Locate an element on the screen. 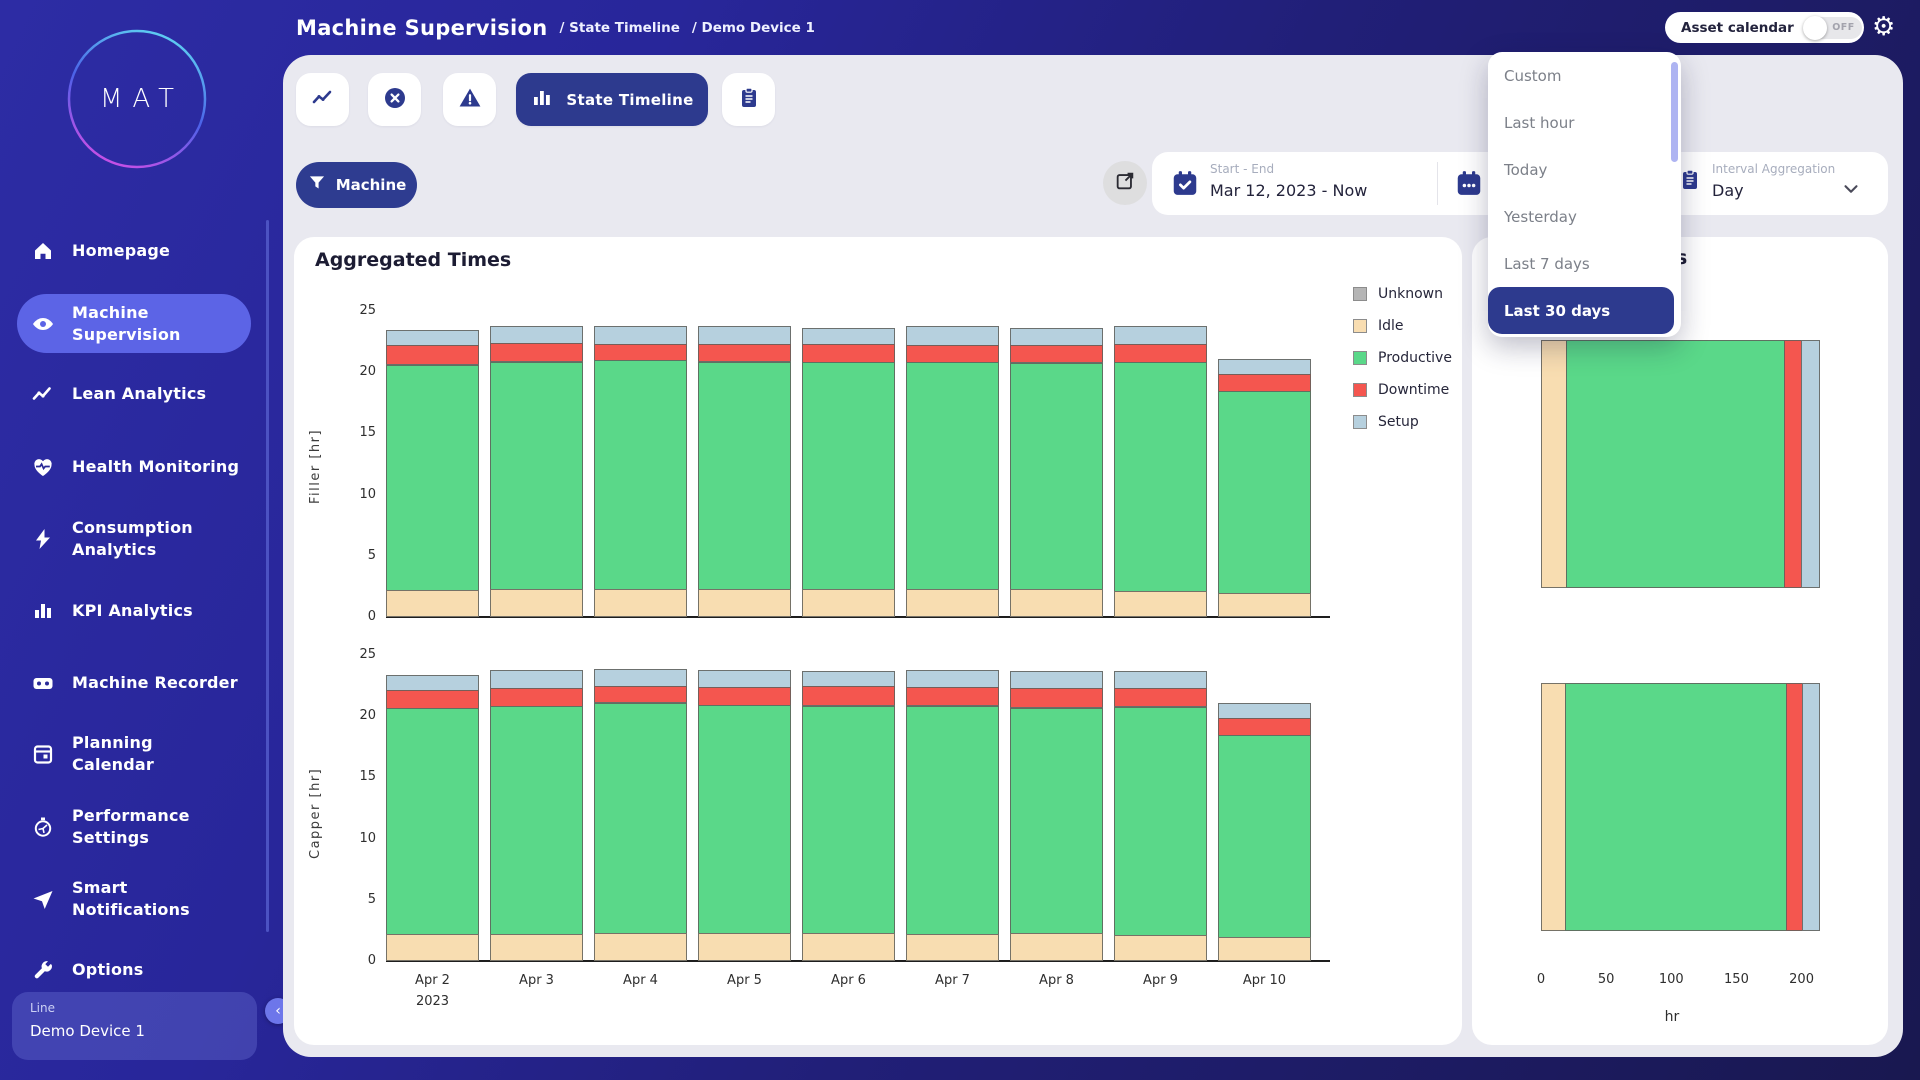  sidebar-item-options: Options is located at coordinates (135, 970).